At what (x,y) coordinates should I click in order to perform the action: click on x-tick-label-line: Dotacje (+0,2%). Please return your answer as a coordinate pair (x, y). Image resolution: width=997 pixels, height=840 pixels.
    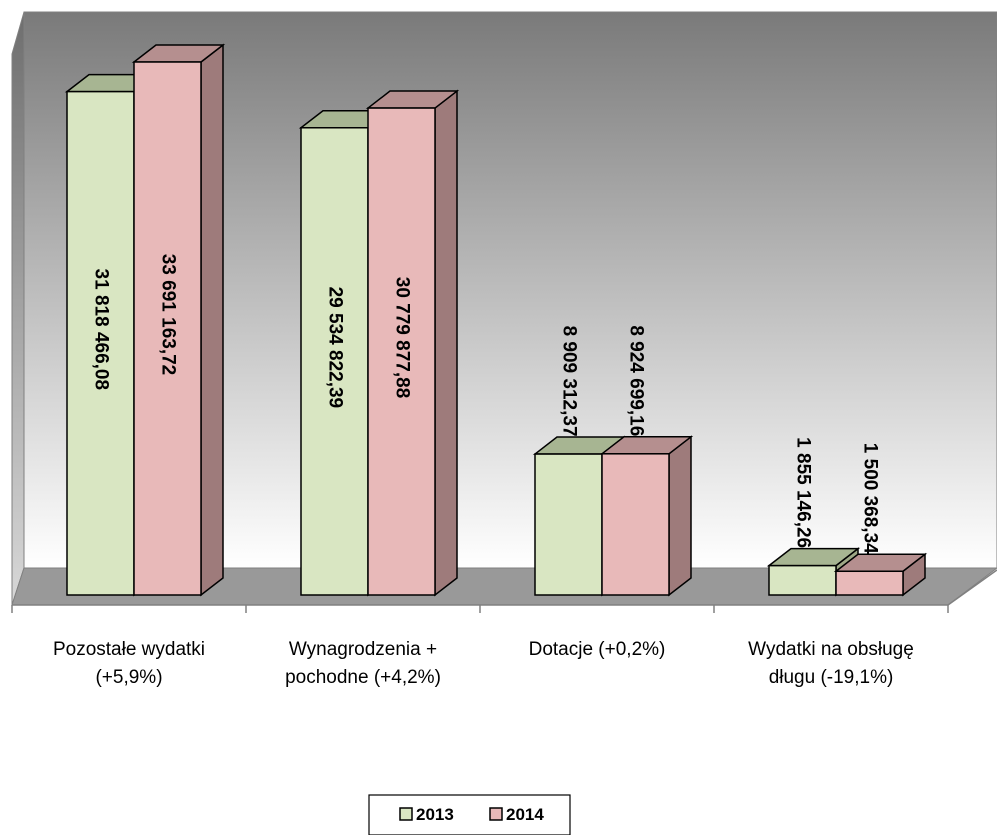
    Looking at the image, I should click on (597, 649).